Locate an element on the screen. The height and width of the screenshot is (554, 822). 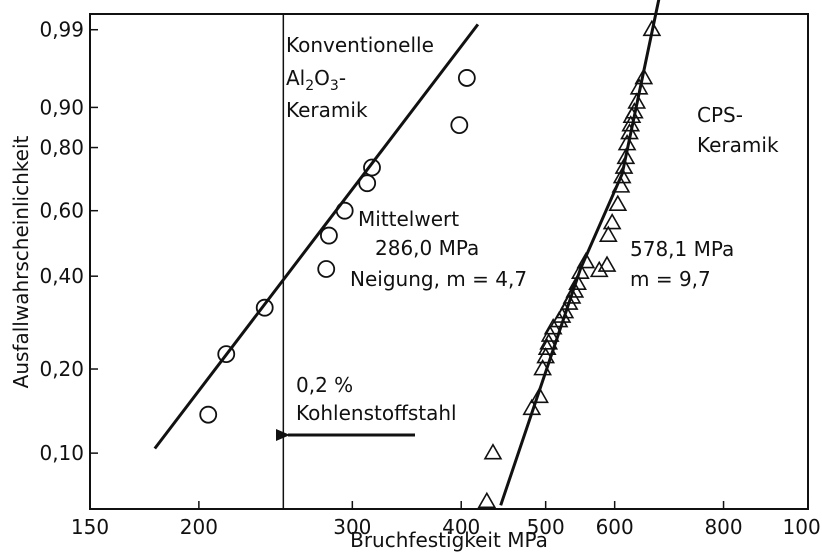
x-tick-label: 400 is located at coordinates (461, 527).